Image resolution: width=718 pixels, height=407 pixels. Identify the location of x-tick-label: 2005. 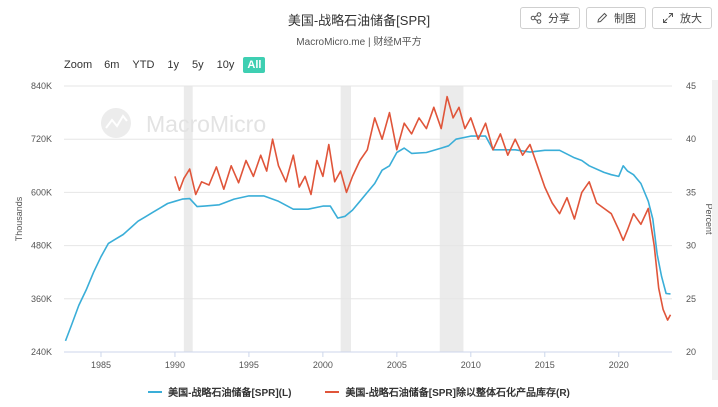
(397, 365).